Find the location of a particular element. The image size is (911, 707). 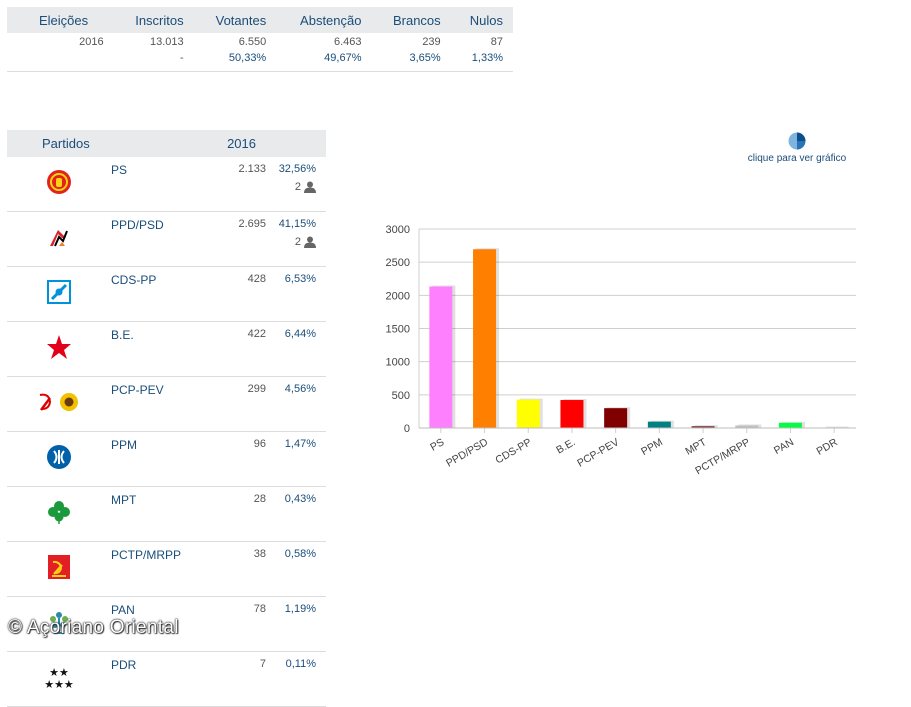

x-tick-label: PPM is located at coordinates (652, 447).